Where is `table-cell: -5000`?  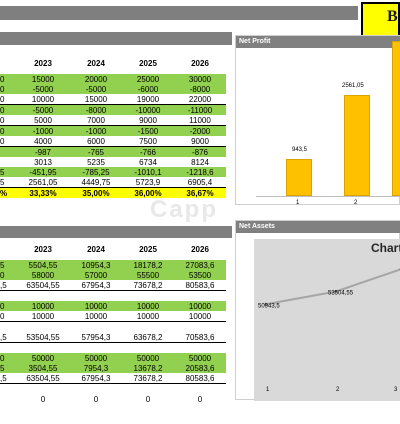 table-cell: -5000 is located at coordinates (43, 109).